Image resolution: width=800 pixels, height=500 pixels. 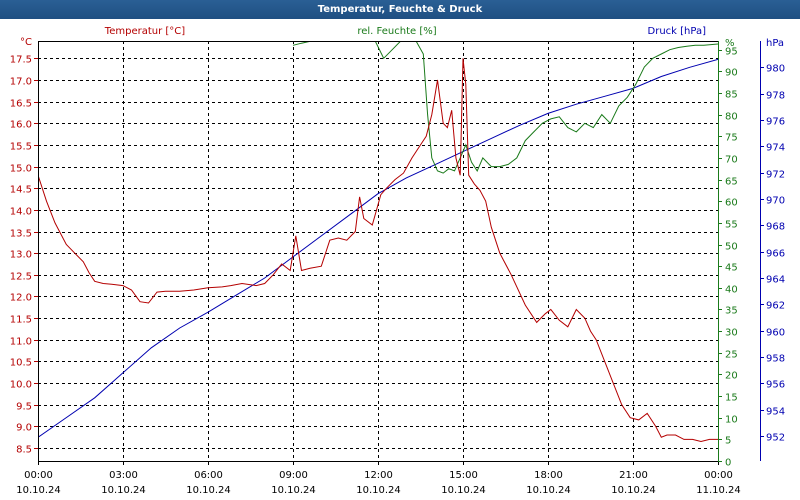 What do you see at coordinates (731, 203) in the screenshot?
I see `humidity-tick-label: 60` at bounding box center [731, 203].